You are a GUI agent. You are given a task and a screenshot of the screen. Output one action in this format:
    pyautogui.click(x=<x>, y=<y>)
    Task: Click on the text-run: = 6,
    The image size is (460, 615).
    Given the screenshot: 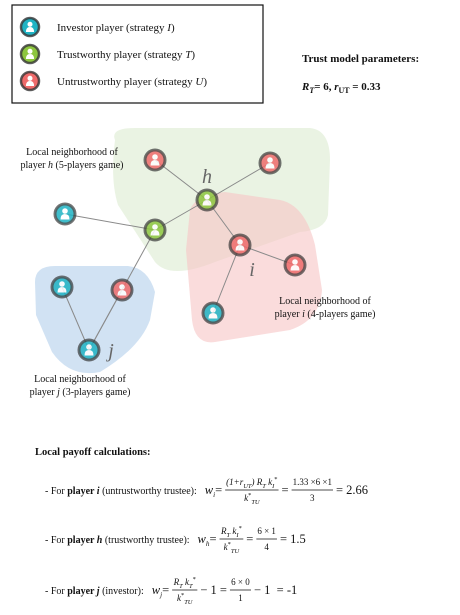 What is the action you would take?
    pyautogui.click(x=324, y=87)
    